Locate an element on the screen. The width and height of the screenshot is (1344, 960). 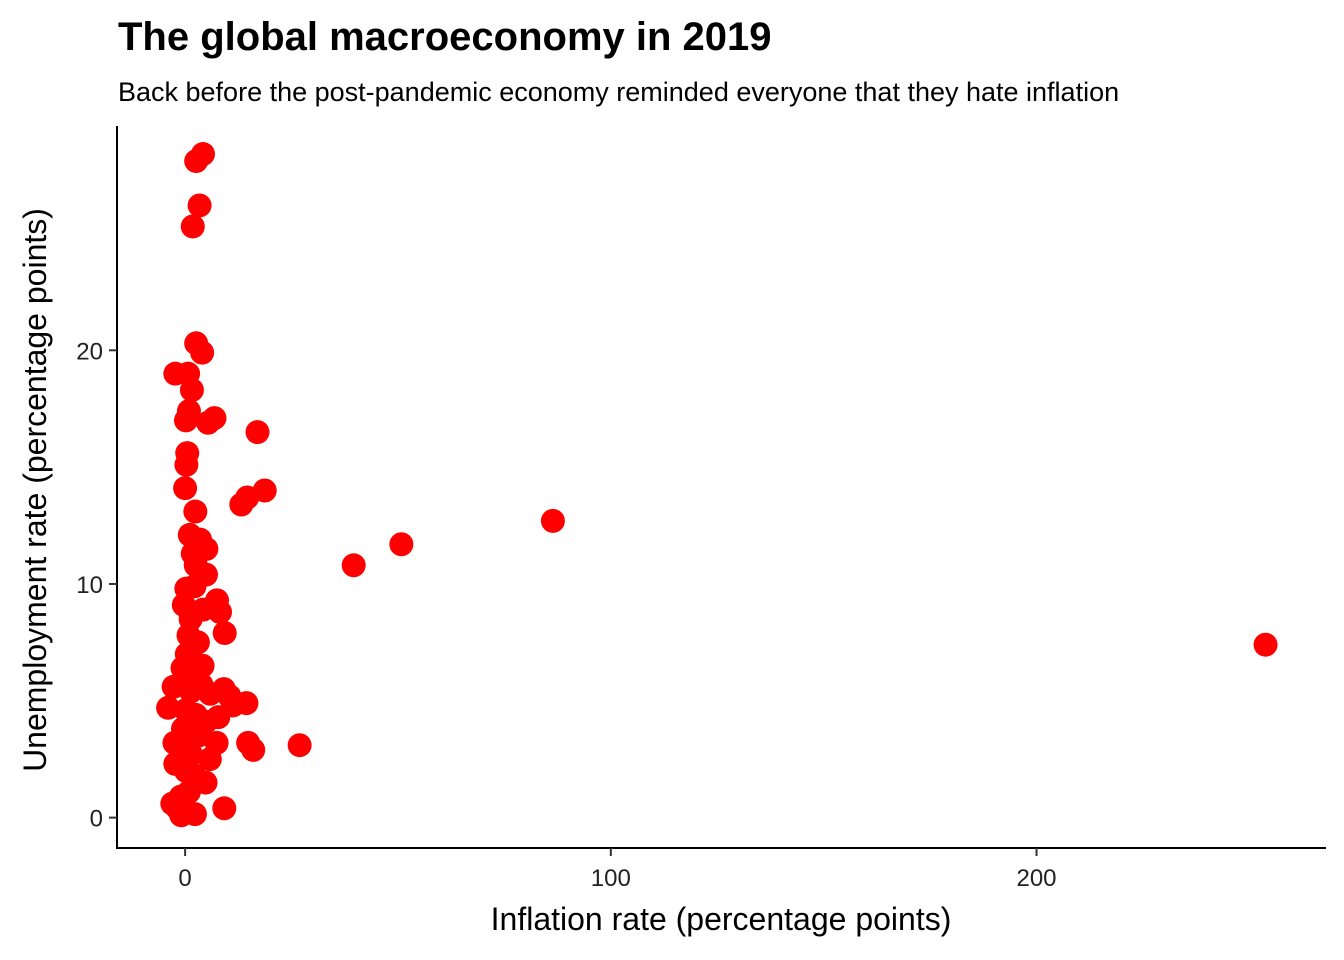
x-tick-label: 100 is located at coordinates (611, 878).